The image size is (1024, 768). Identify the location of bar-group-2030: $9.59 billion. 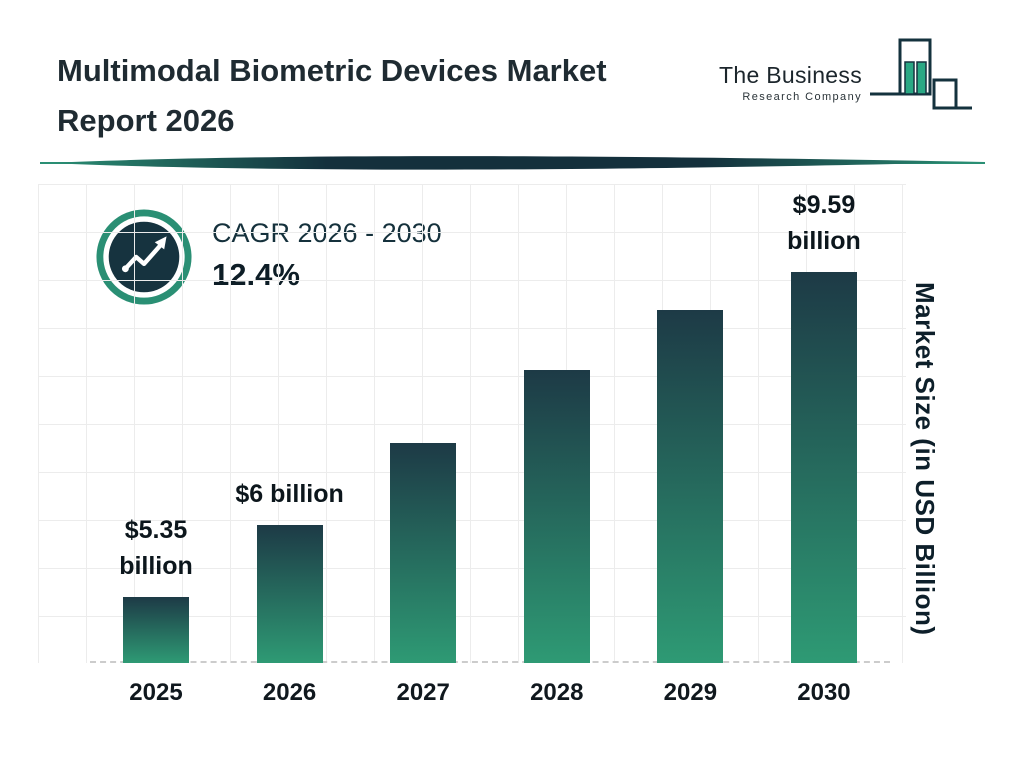
(824, 422).